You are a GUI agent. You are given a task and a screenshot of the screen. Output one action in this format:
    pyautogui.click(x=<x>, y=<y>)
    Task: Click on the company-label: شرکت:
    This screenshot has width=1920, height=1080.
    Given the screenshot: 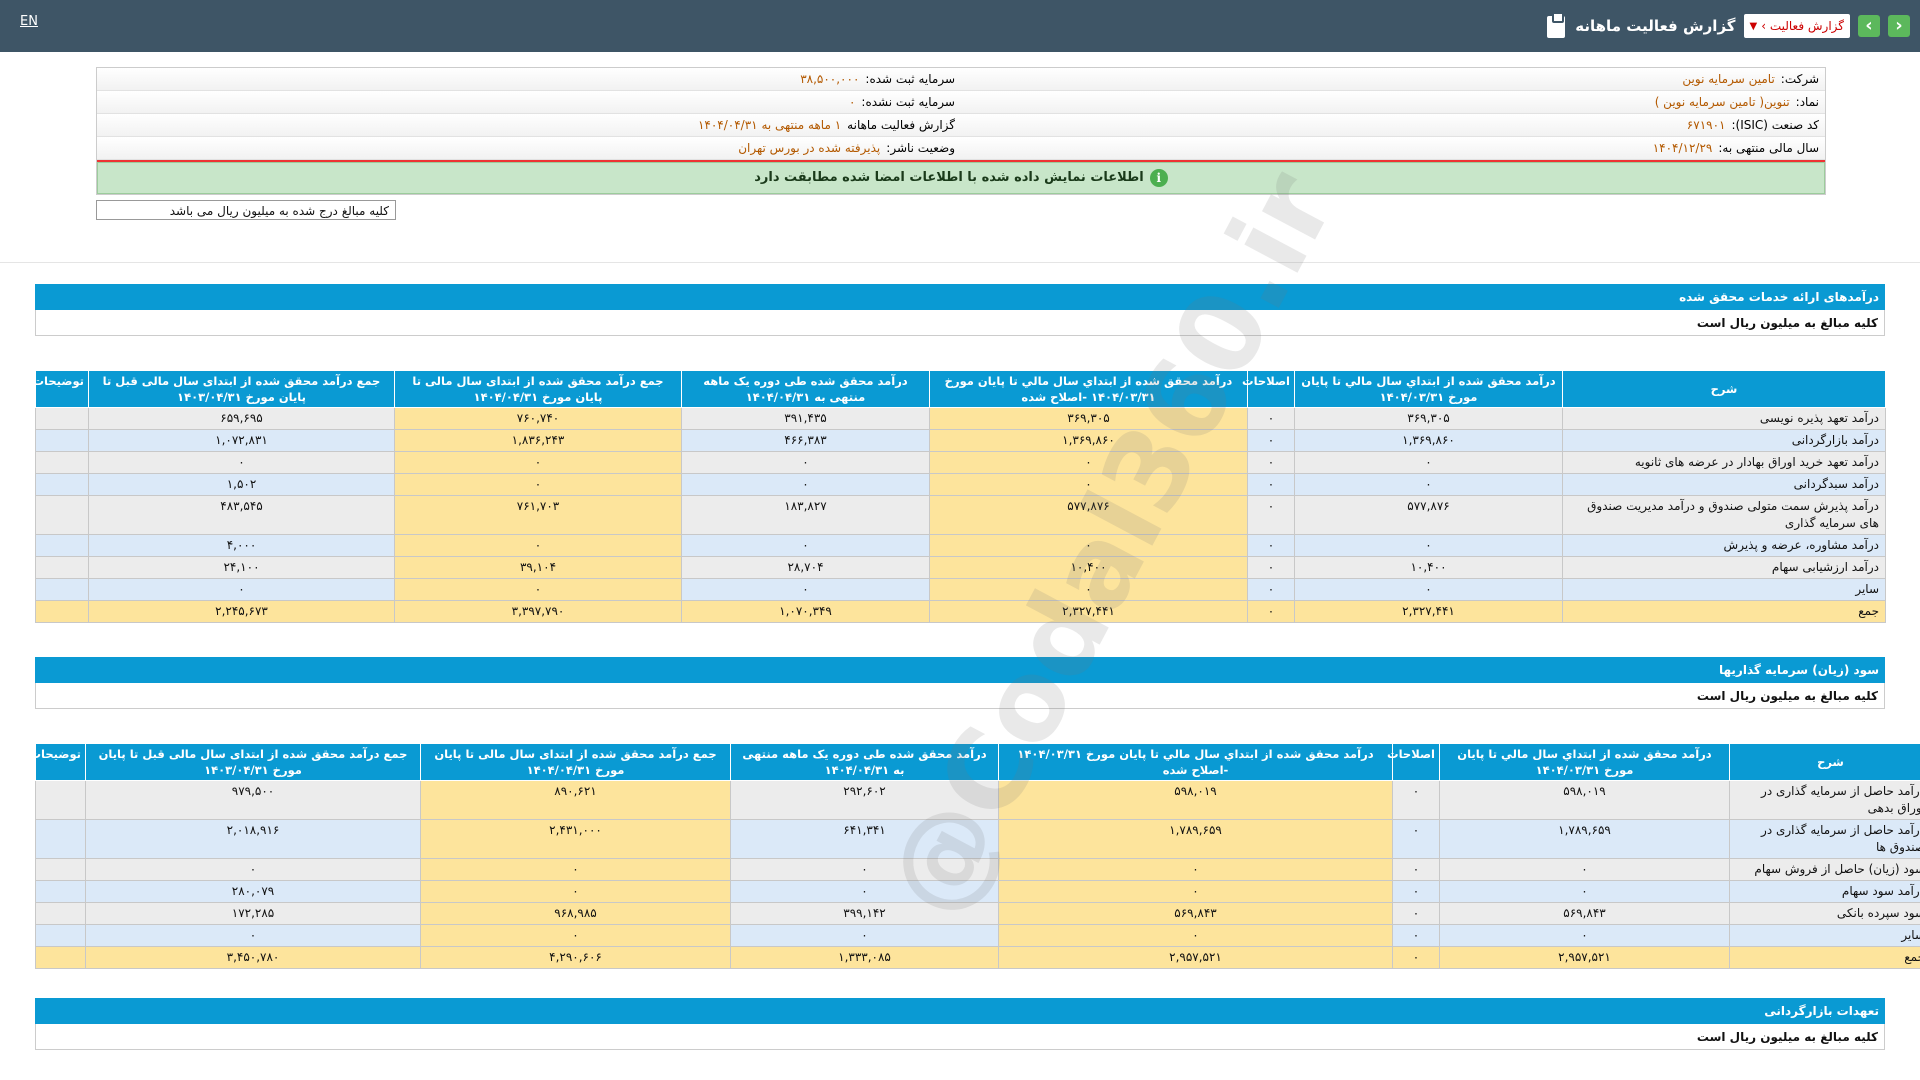 What is the action you would take?
    pyautogui.click(x=1799, y=79)
    